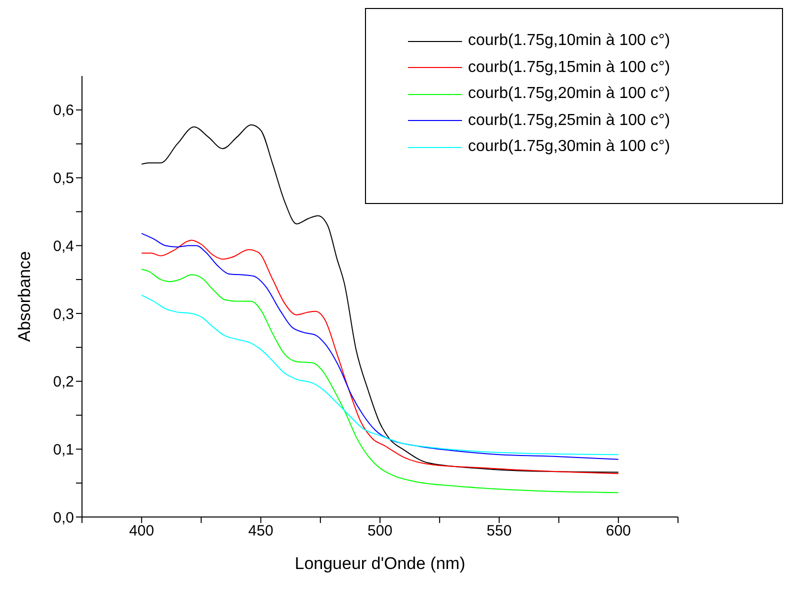  I want to click on x-tick-label: 550, so click(499, 531).